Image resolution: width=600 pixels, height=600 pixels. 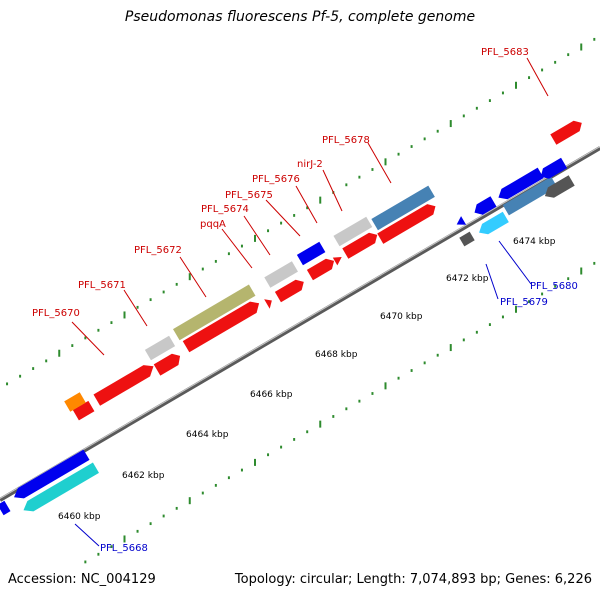 I want to click on gene-label-pfl-5668: PFL_5668, so click(x=124, y=548).